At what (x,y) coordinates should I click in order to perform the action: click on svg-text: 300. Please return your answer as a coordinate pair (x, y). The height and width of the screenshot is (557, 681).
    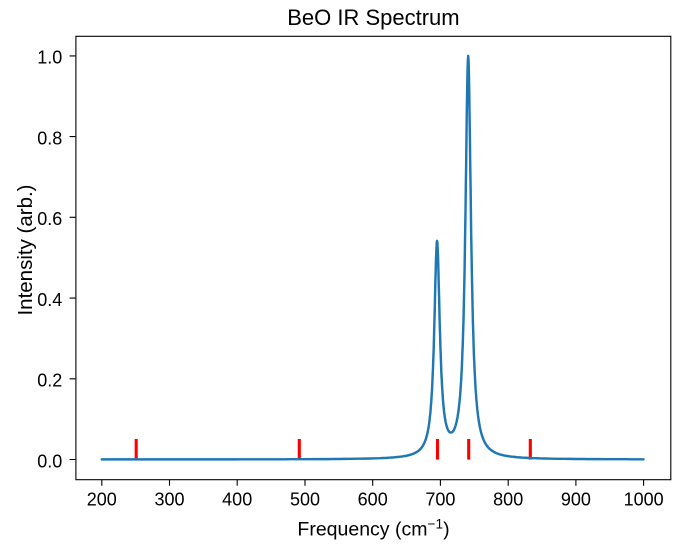
    Looking at the image, I should click on (169, 500).